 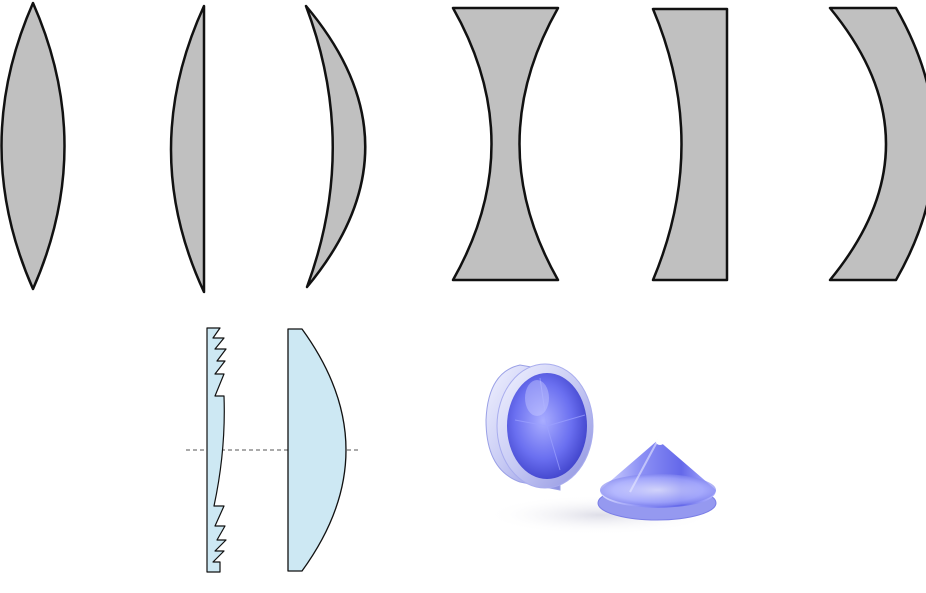 I want to click on fresnel-lens-profile, so click(x=216, y=450).